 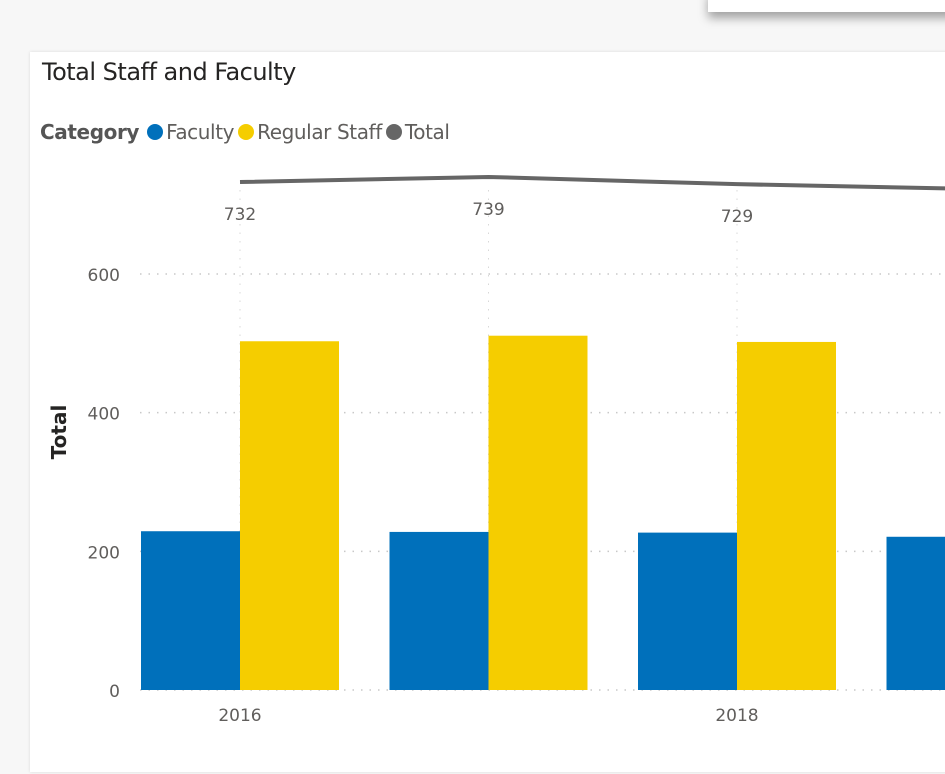 I want to click on legend-title: Category, so click(x=90, y=132).